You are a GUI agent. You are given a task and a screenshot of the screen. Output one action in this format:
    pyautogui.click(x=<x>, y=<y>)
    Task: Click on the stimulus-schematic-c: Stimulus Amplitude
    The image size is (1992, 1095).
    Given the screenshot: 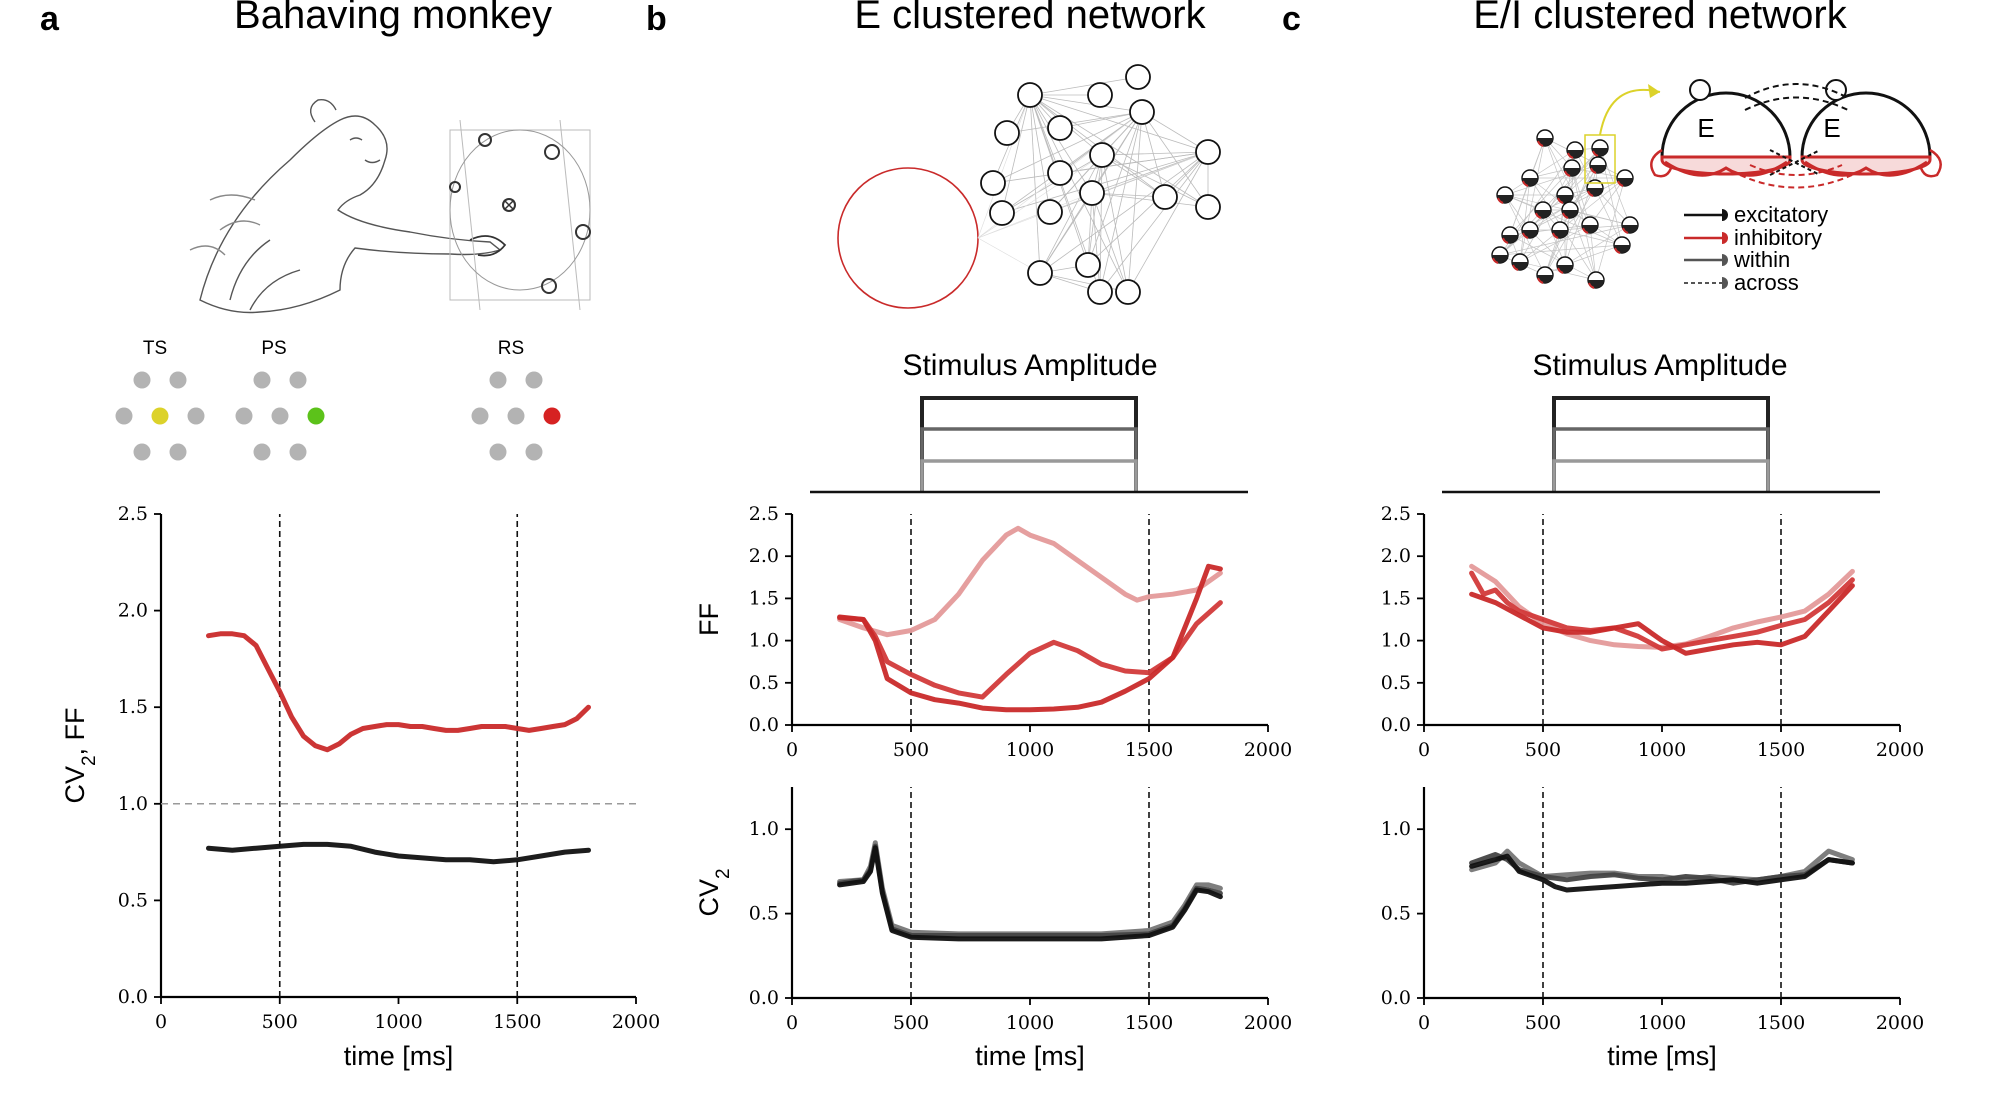 What is the action you would take?
    pyautogui.click(x=1661, y=421)
    